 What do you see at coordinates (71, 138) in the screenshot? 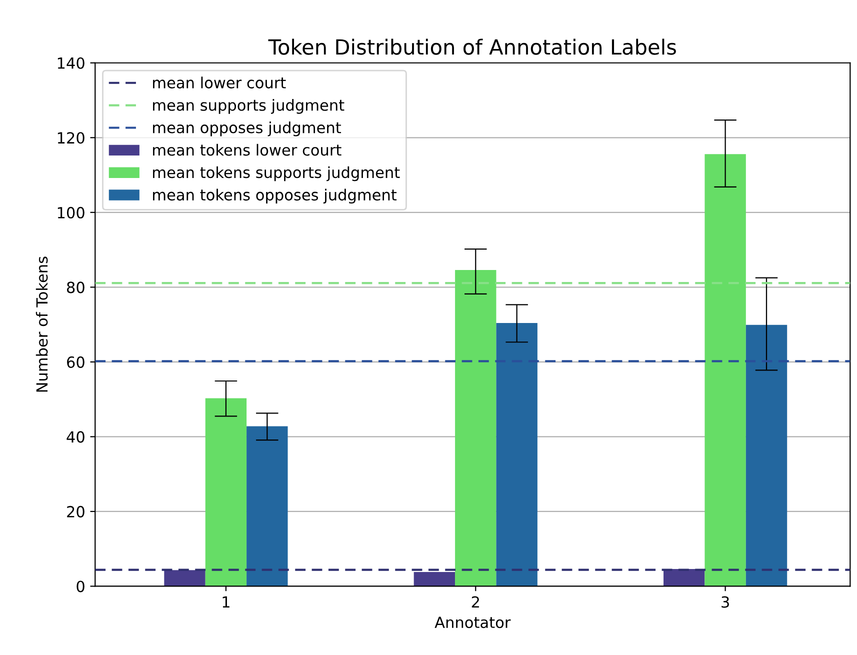
I see `y-tick-label: 120` at bounding box center [71, 138].